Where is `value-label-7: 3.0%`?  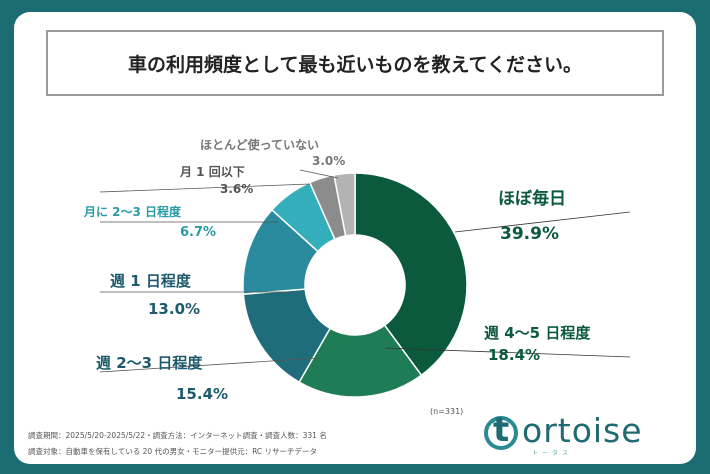
value-label-7: 3.0% is located at coordinates (329, 161).